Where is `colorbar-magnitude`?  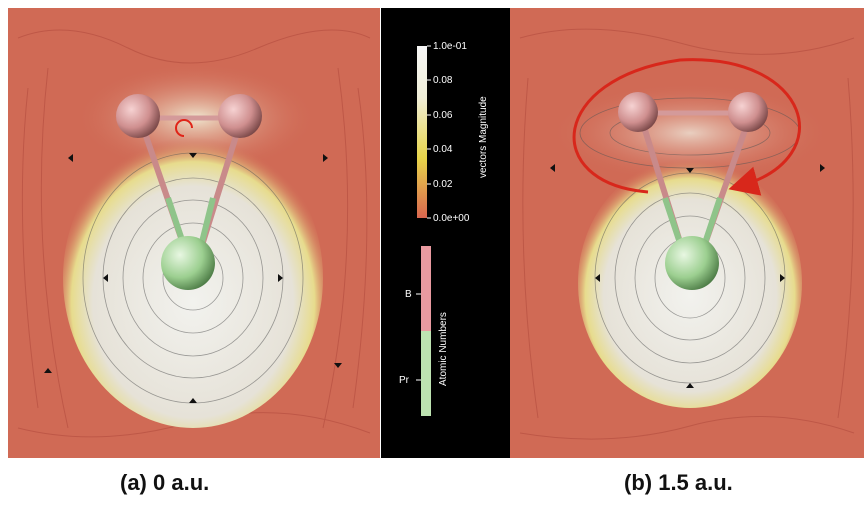
colorbar-magnitude is located at coordinates (422, 132).